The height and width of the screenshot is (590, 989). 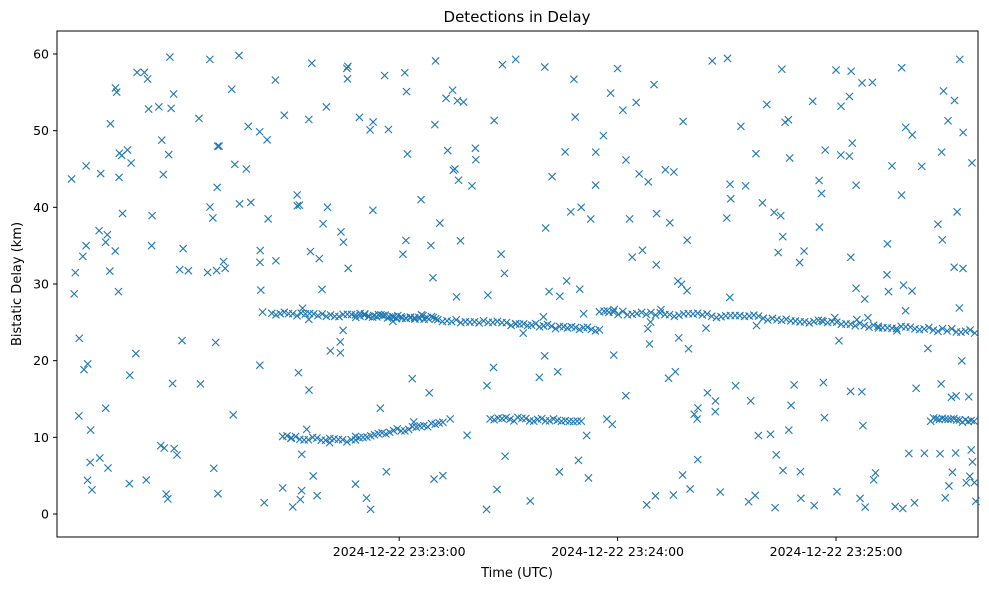 I want to click on y-tick-label: 40, so click(x=41, y=207).